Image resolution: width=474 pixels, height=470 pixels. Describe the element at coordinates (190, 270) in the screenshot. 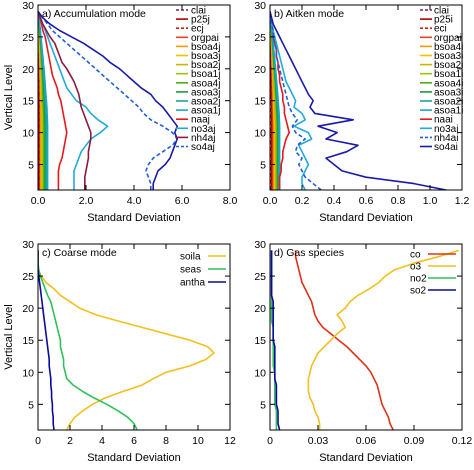

I see `legend-label-seas: seas` at that location.